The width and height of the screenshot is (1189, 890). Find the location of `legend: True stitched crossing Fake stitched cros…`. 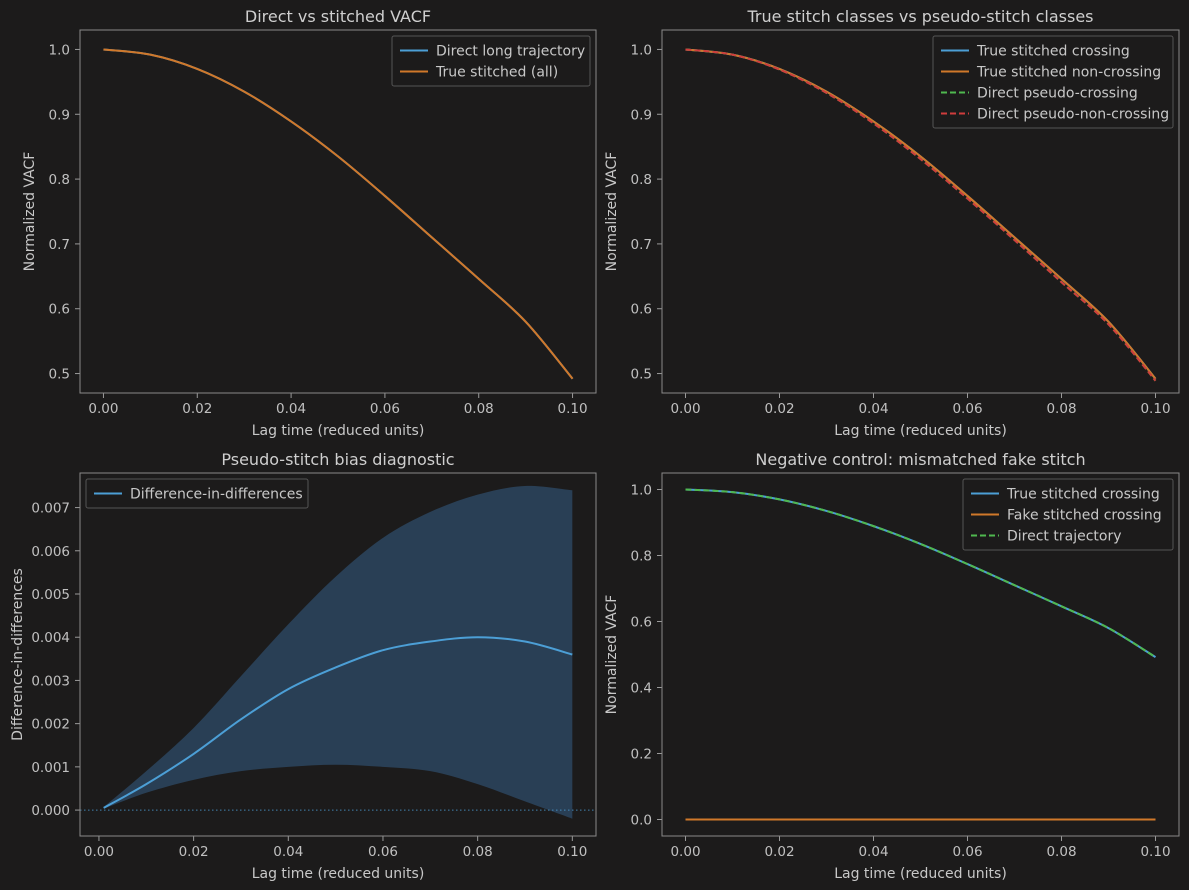

legend: True stitched crossing Fake stitched cros… is located at coordinates (1068, 514).